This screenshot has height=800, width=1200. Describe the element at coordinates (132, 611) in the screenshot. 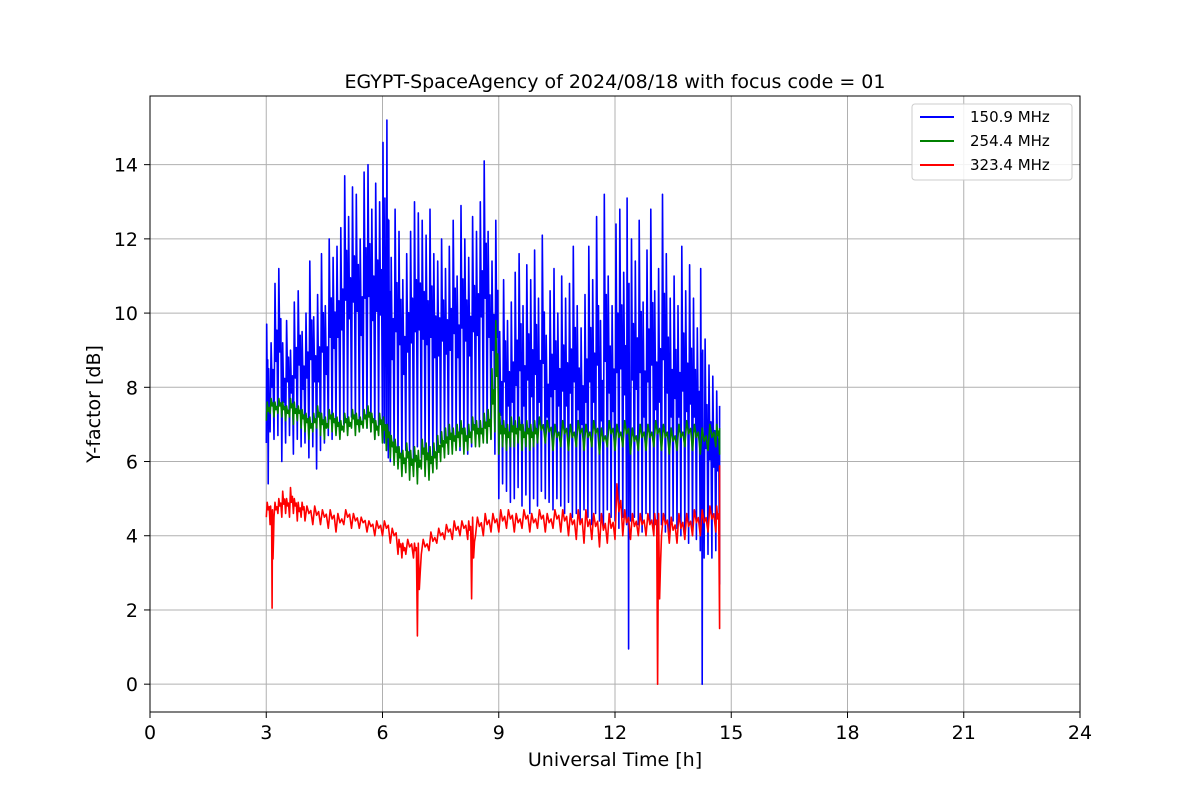

I see `y-tick-label: 2` at that location.